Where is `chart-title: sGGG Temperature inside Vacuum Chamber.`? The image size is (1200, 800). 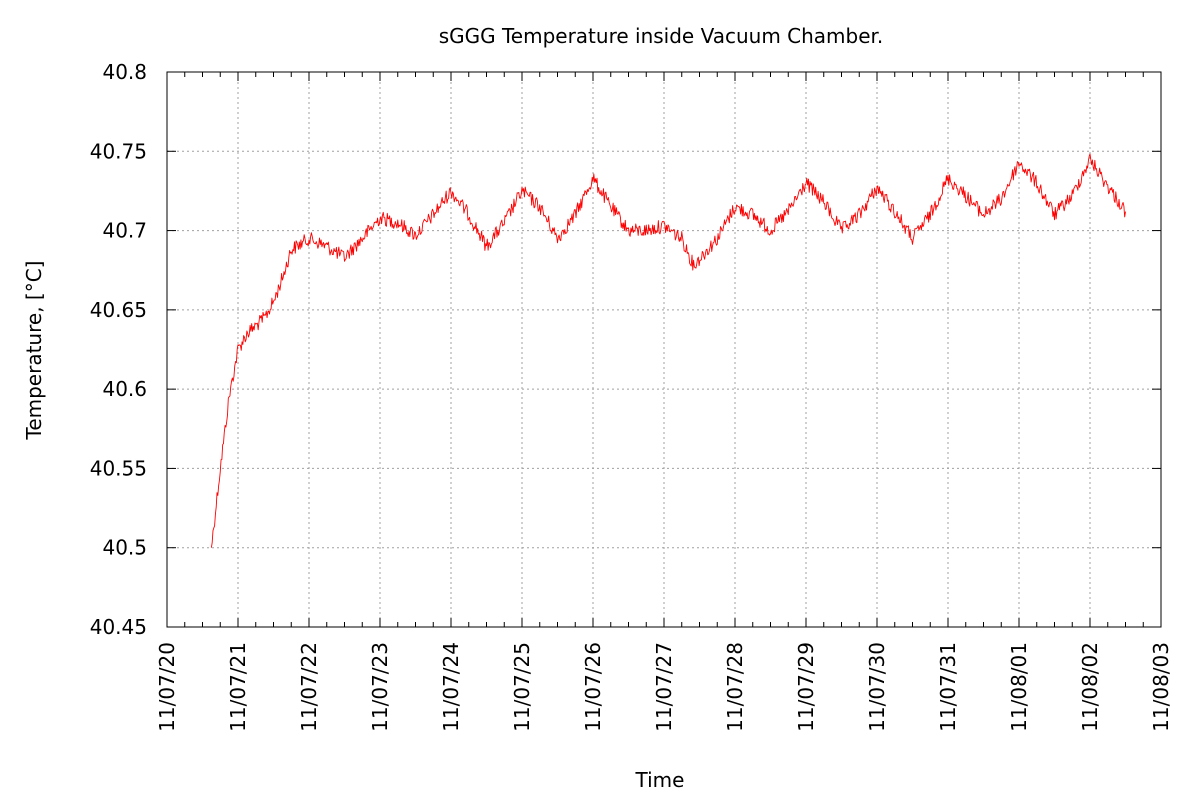 chart-title: sGGG Temperature inside Vacuum Chamber. is located at coordinates (661, 36).